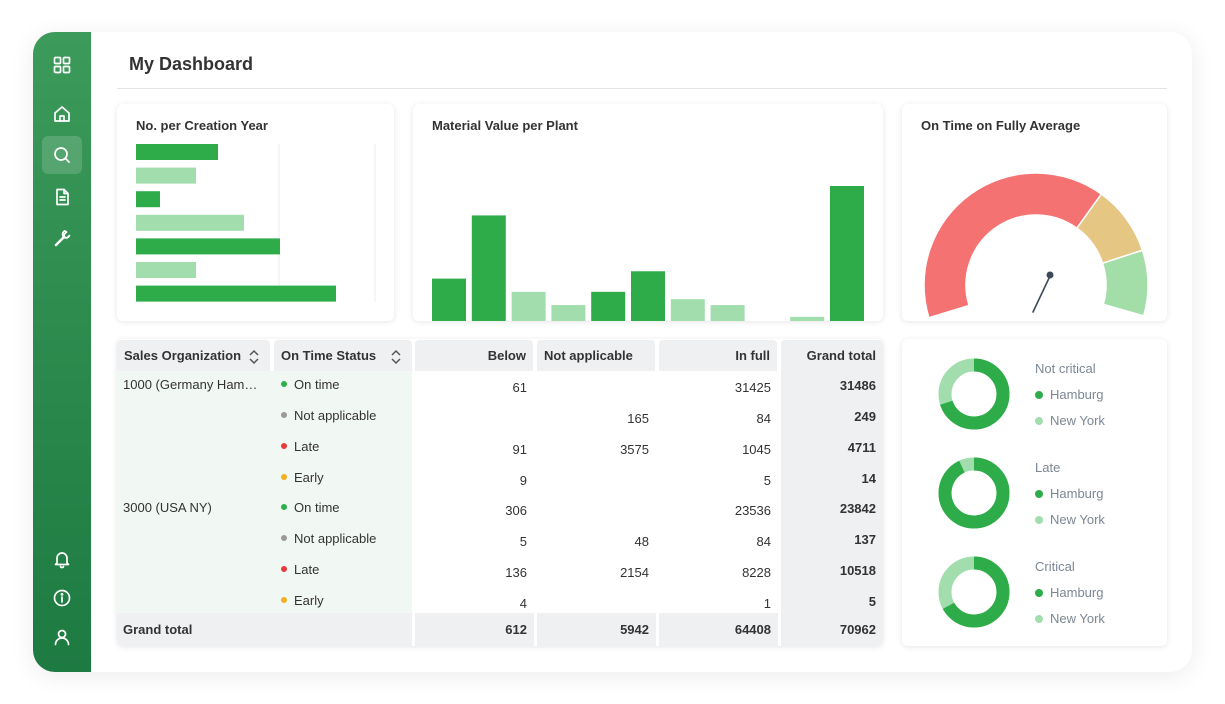 The width and height of the screenshot is (1225, 704). I want to click on status-cell: Late, so click(300, 446).